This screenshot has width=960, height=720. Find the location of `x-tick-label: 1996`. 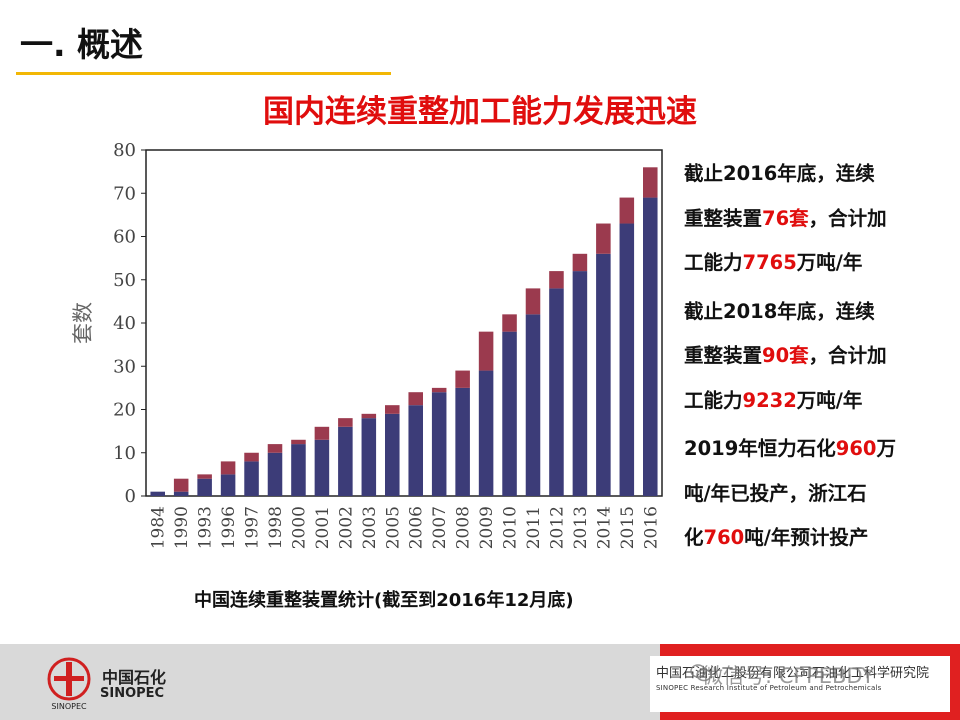

x-tick-label: 1996 is located at coordinates (229, 527).